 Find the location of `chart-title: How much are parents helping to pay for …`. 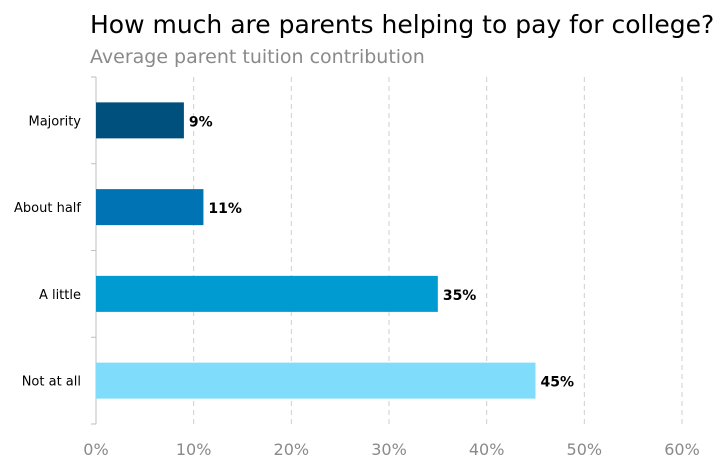

chart-title: How much are parents helping to pay for … is located at coordinates (402, 24).